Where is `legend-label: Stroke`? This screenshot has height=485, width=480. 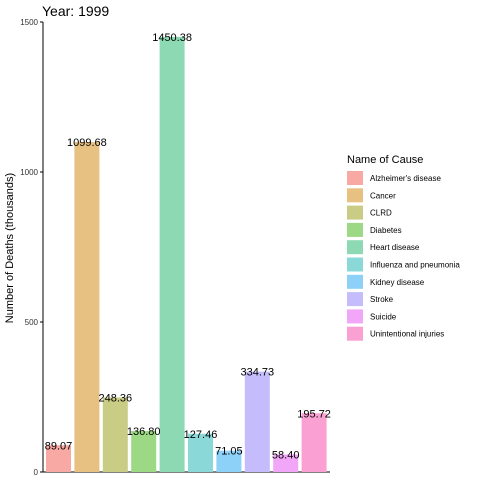
legend-label: Stroke is located at coordinates (382, 299).